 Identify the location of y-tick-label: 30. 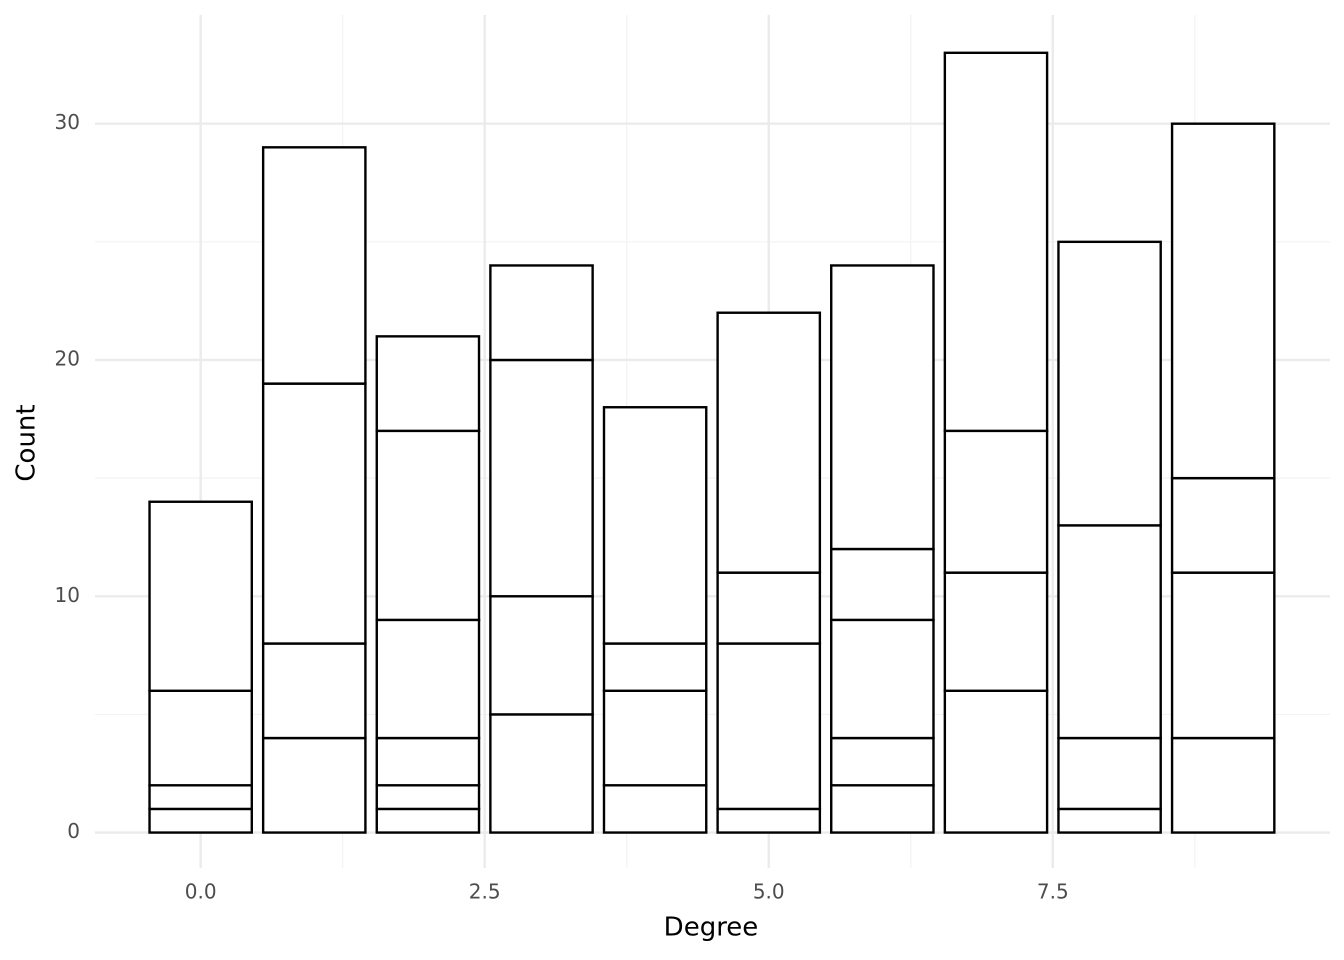
(67, 122).